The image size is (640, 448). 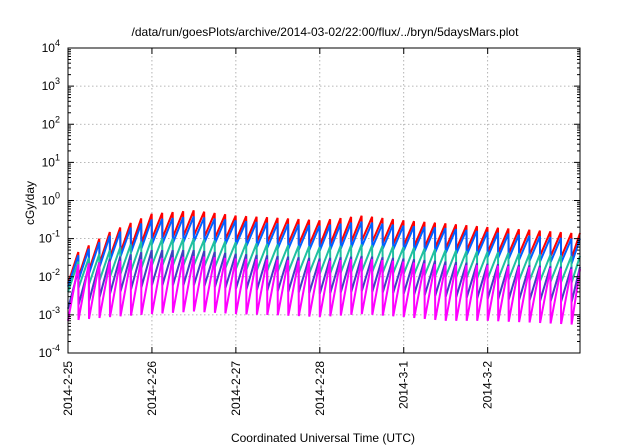 I want to click on y-tick-label: 10⁻², so click(x=49, y=275).